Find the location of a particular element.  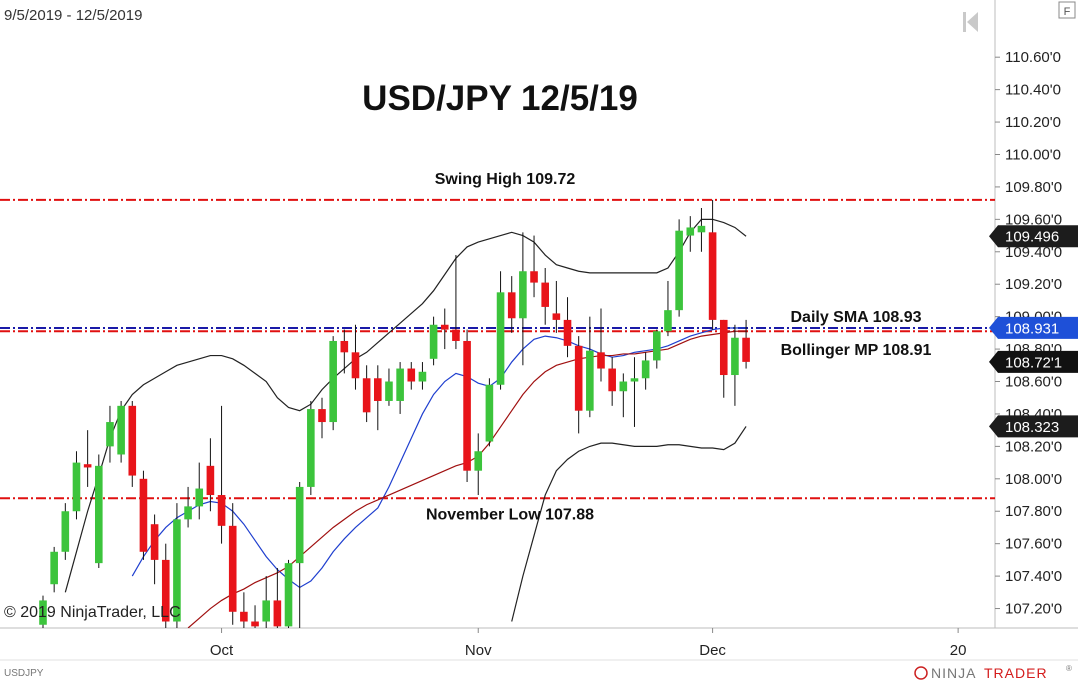

y-tick-label: 110.60'0 is located at coordinates (1033, 57).